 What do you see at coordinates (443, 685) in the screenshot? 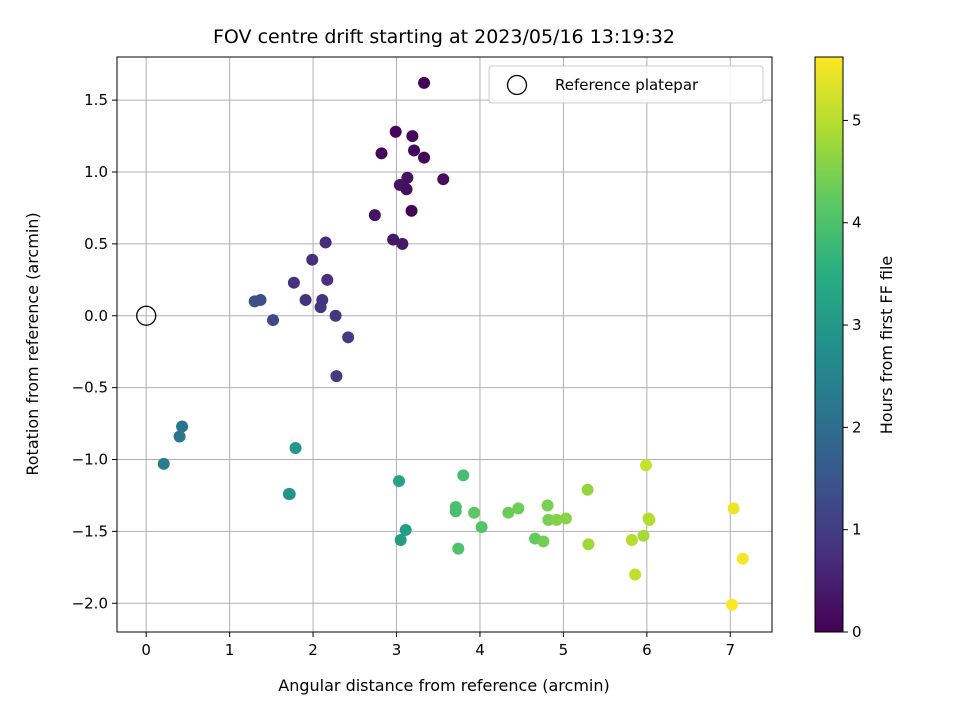
I see `x-axis-label: Angular distance from reference (arcmin)` at bounding box center [443, 685].